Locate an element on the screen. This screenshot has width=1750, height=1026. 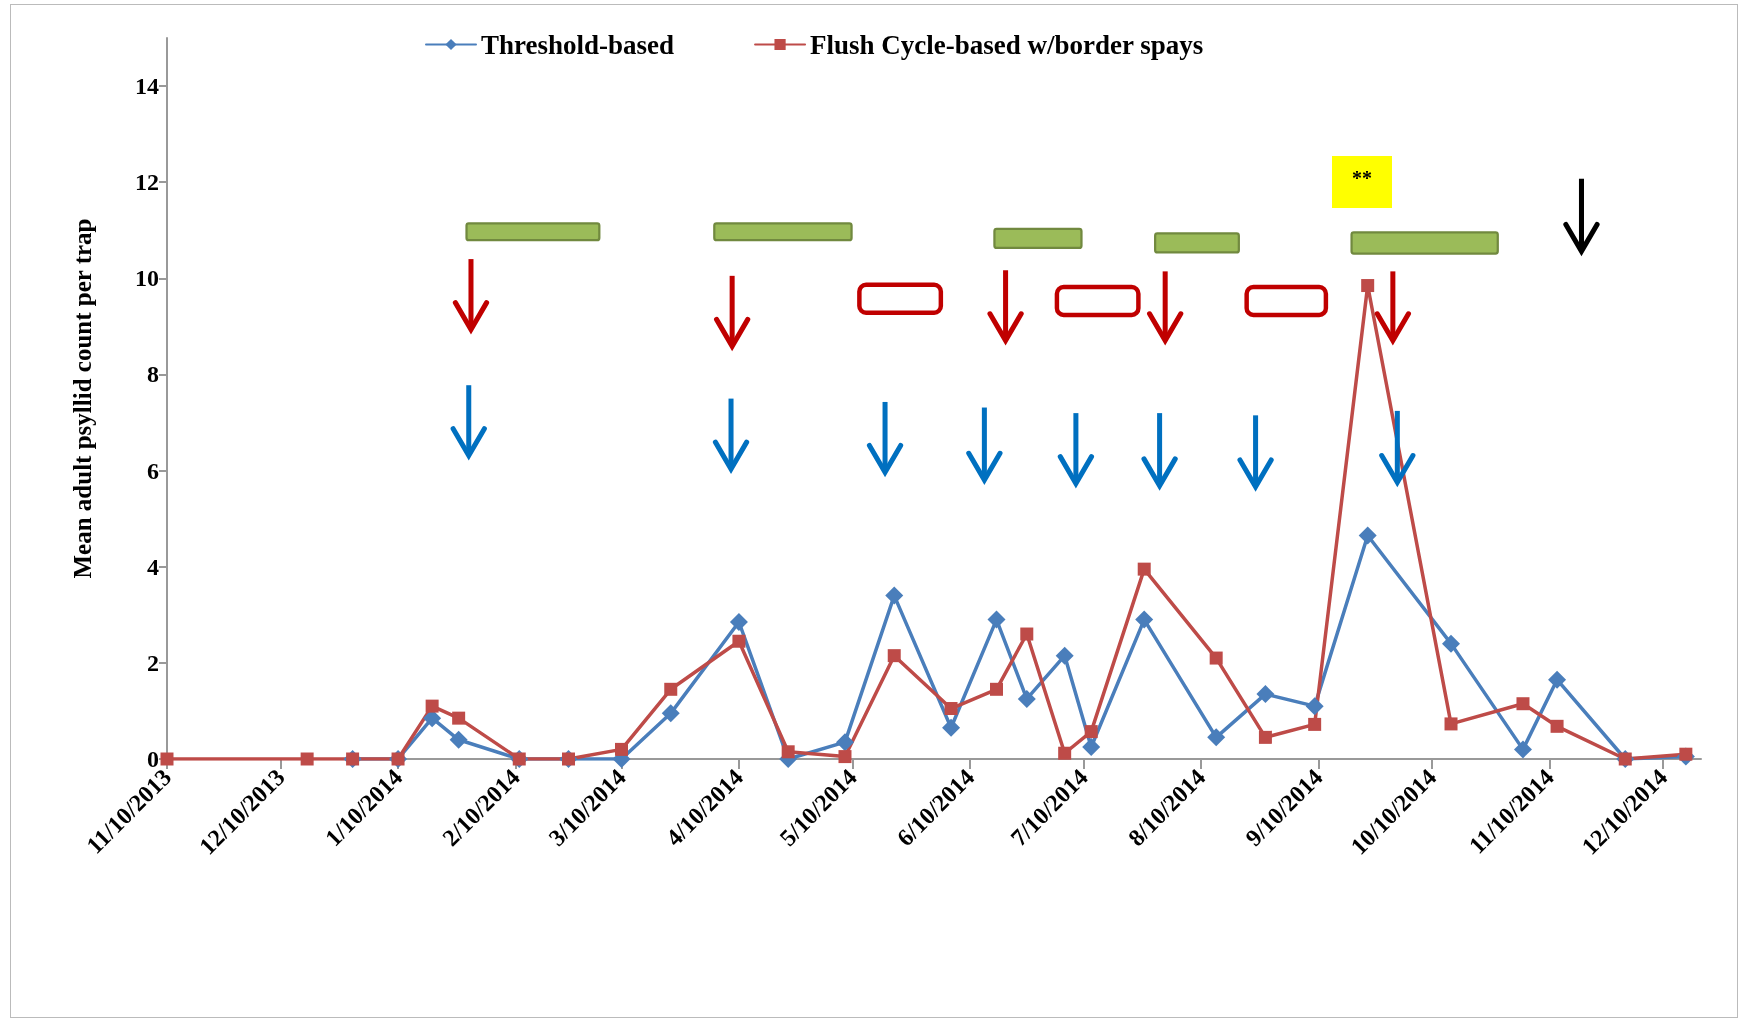
y-axis-title: Mean adult psyllid count per trap is located at coordinates (82, 398).